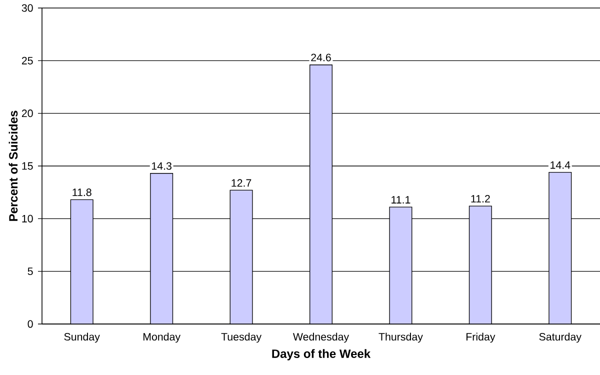 This screenshot has width=600, height=375. What do you see at coordinates (480, 198) in the screenshot?
I see `data-label: 11.2` at bounding box center [480, 198].